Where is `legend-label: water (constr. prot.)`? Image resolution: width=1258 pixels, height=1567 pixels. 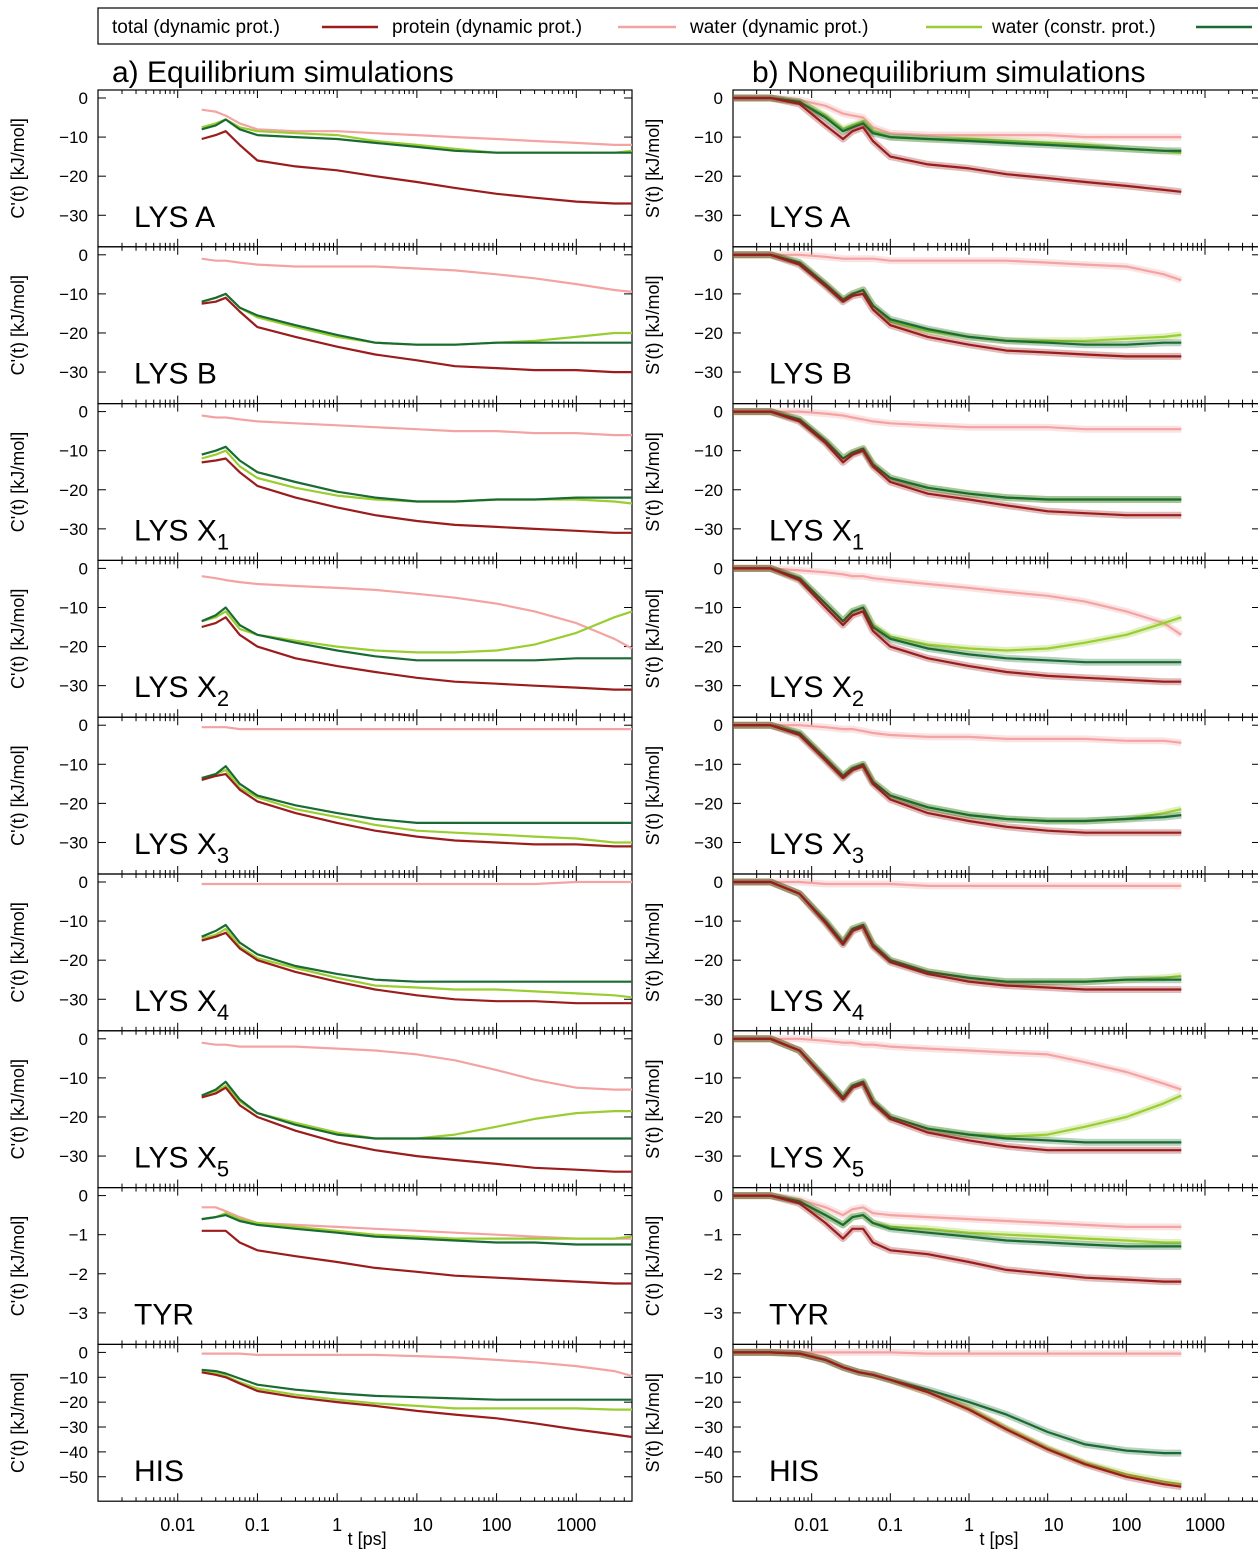
legend-label: water (constr. prot.) is located at coordinates (1073, 27).